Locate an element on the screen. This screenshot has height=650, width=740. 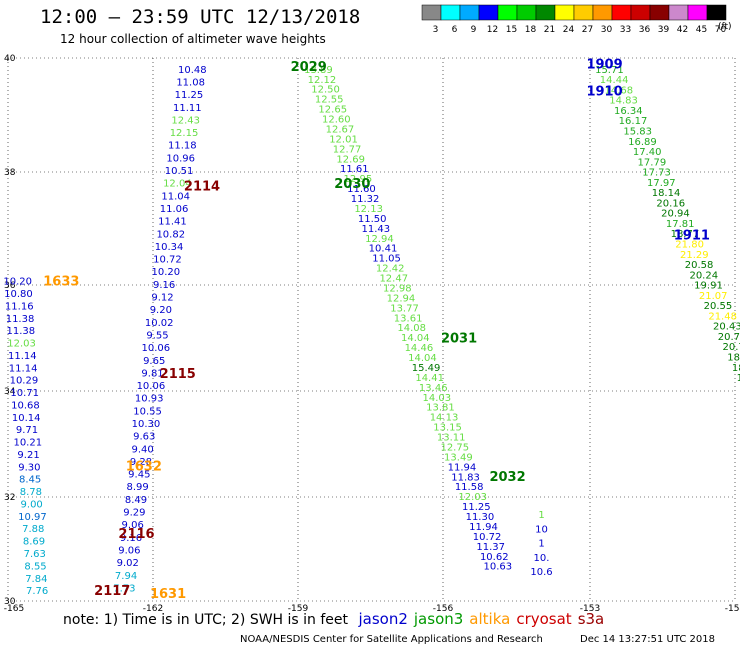
swh-value-label: 7.94 is located at coordinates (126, 576).